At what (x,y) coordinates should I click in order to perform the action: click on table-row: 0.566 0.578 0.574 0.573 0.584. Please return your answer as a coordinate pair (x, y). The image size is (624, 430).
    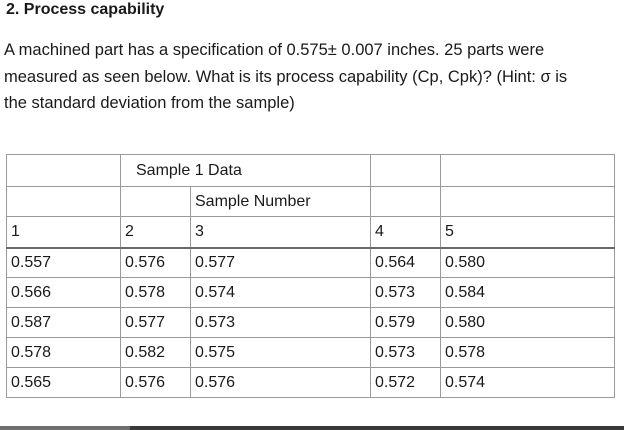
    Looking at the image, I should click on (310, 292).